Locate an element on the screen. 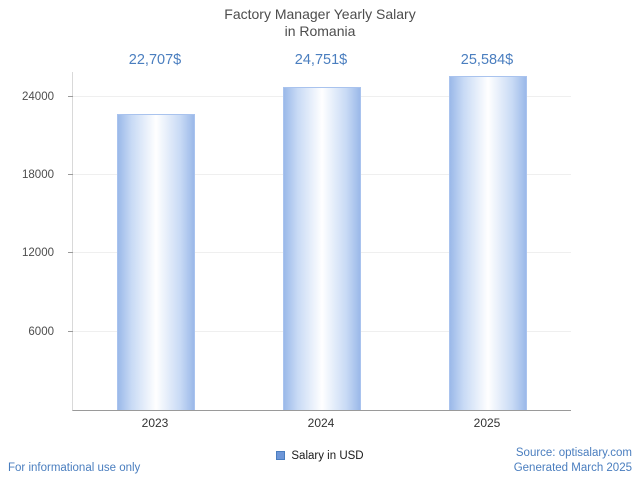  bar-value-label: 25,584$ is located at coordinates (487, 60).